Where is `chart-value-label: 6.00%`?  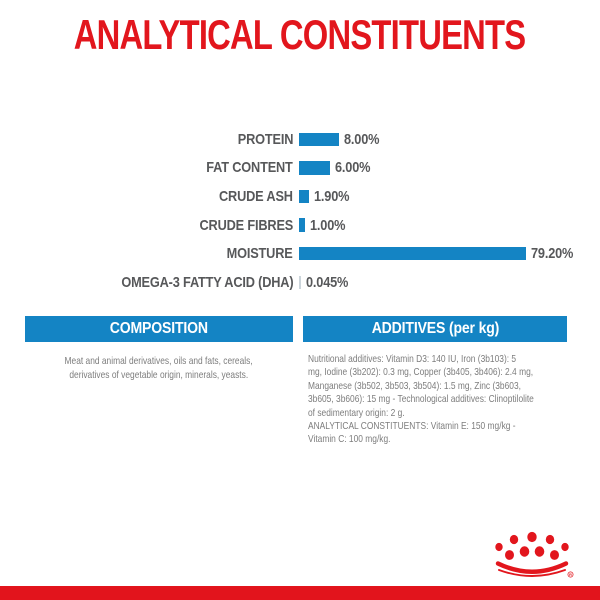 chart-value-label: 6.00% is located at coordinates (353, 168).